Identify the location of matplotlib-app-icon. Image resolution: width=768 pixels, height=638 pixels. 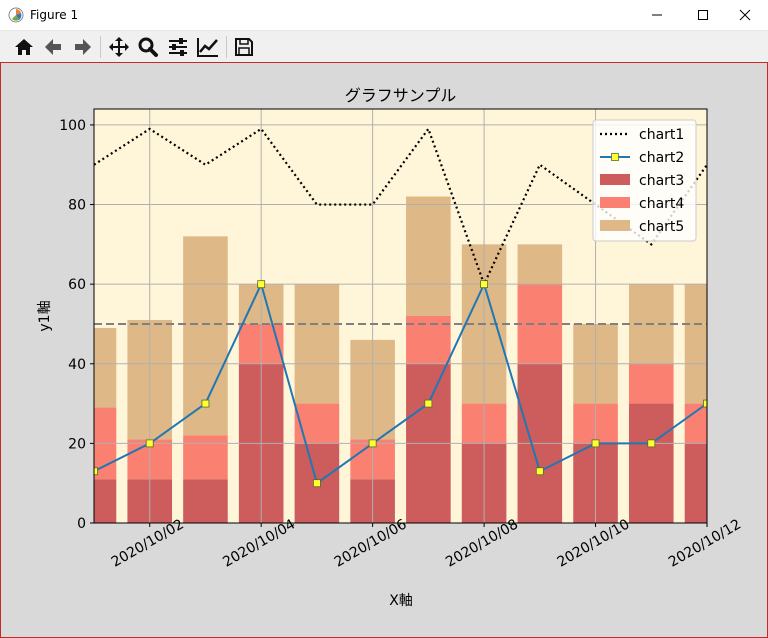
(16, 15).